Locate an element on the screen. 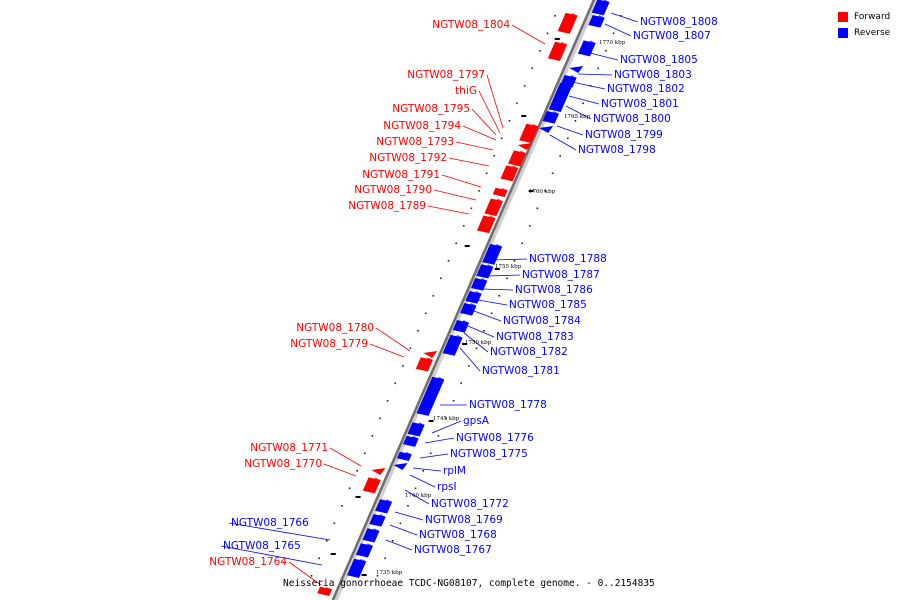 This screenshot has height=600, width=900. label-ngtw08-1778: NGTW08_1778 is located at coordinates (508, 405).